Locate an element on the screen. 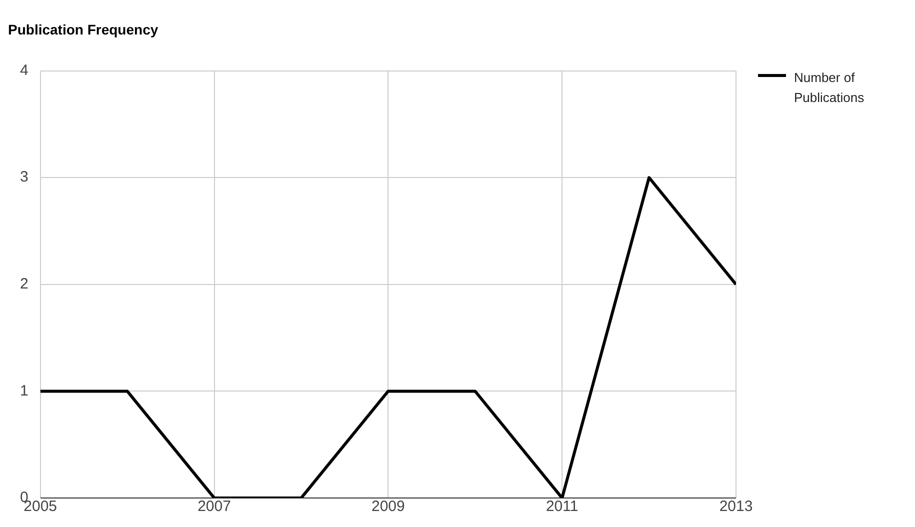 The width and height of the screenshot is (915, 527). y-tick-label: 1 is located at coordinates (24, 391).